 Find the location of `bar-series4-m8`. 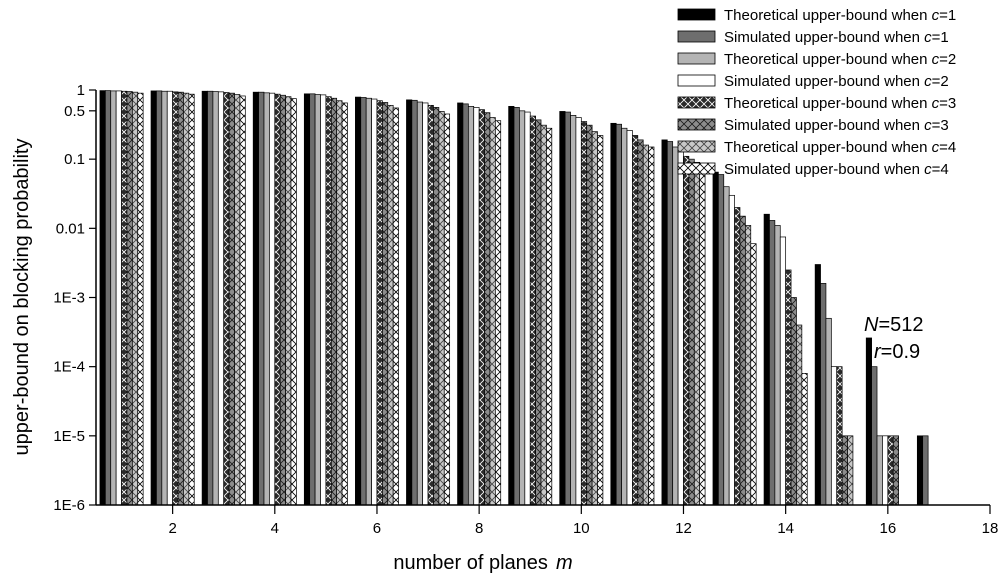

bar-series4-m8 is located at coordinates (476, 306).